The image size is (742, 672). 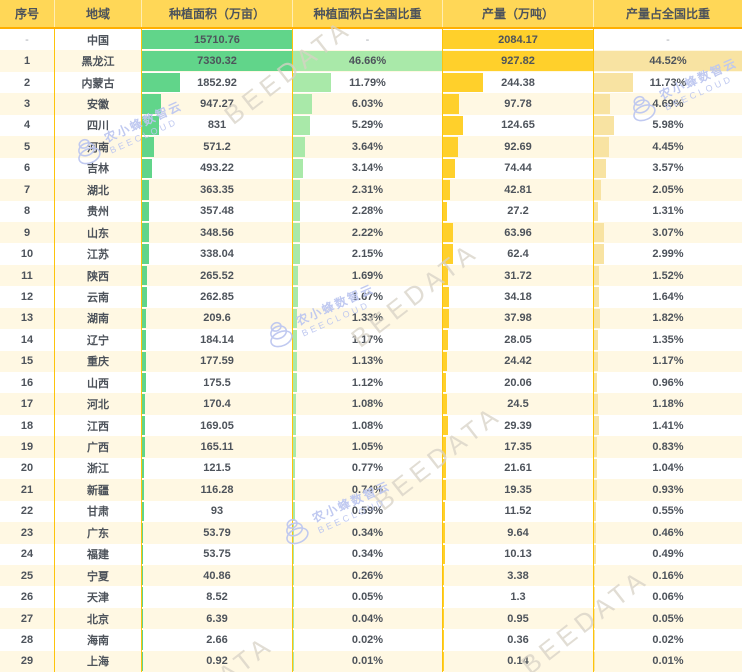 I want to click on cell-value: 广西, so click(x=98, y=448).